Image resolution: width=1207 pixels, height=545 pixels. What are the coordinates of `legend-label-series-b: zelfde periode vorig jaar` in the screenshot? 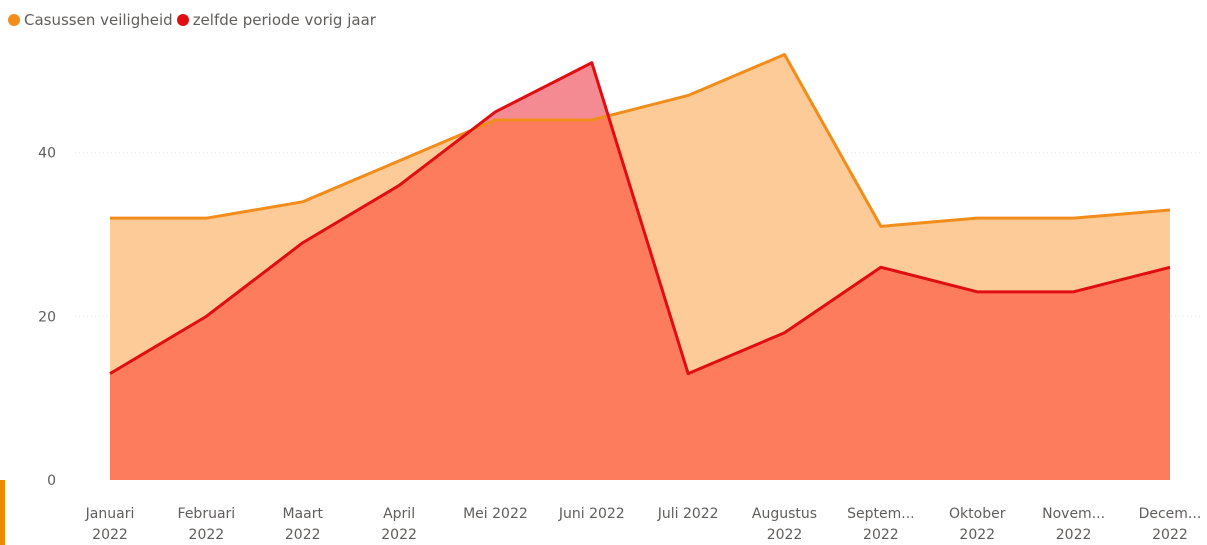 It's located at (284, 20).